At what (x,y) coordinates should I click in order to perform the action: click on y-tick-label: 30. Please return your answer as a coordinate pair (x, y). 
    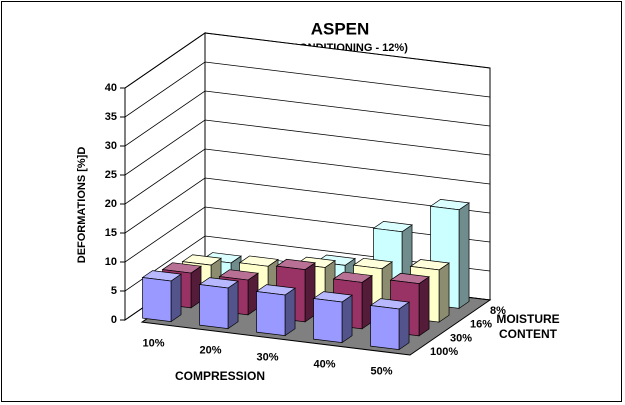
    Looking at the image, I should click on (111, 146).